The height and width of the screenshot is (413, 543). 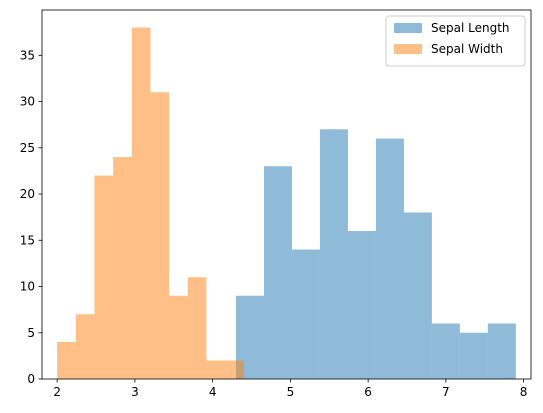 I want to click on x-tick-label: 6, so click(x=368, y=392).